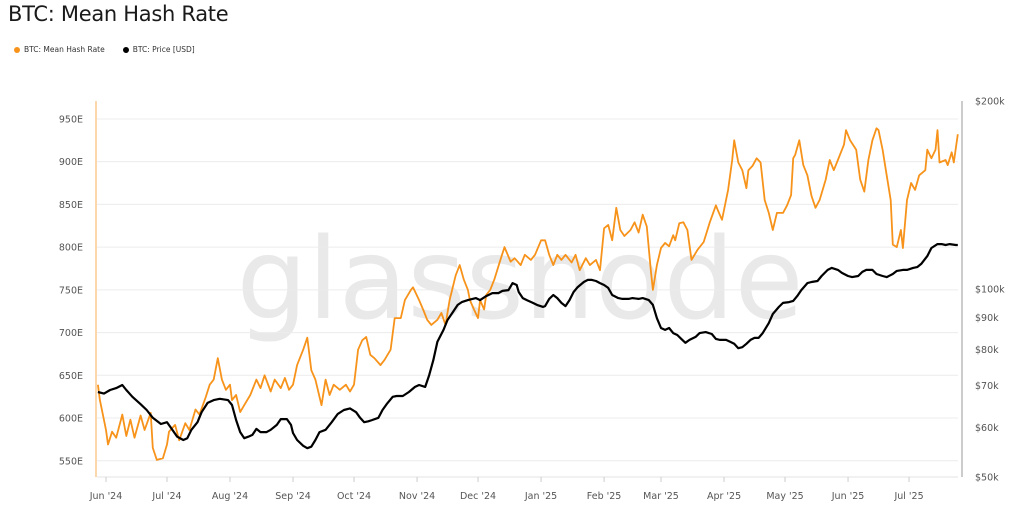 Image resolution: width=1024 pixels, height=523 pixels. I want to click on x-axis-tick-label: Sep '24, so click(293, 496).